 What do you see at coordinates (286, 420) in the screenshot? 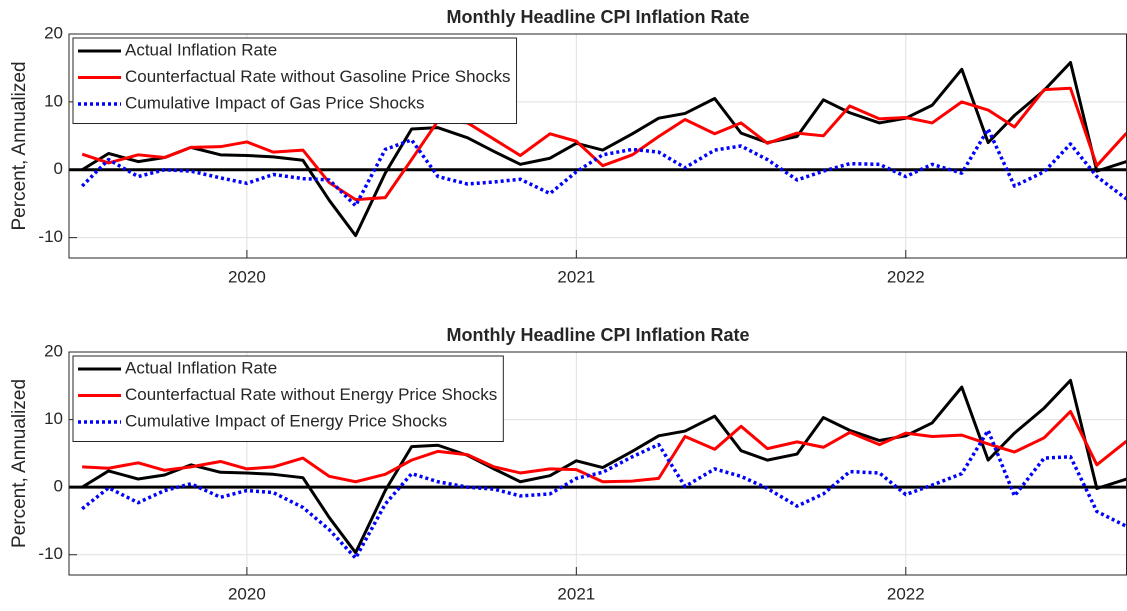
I see `legend-label: Cumulative Impact of Energy Price Shocks` at bounding box center [286, 420].